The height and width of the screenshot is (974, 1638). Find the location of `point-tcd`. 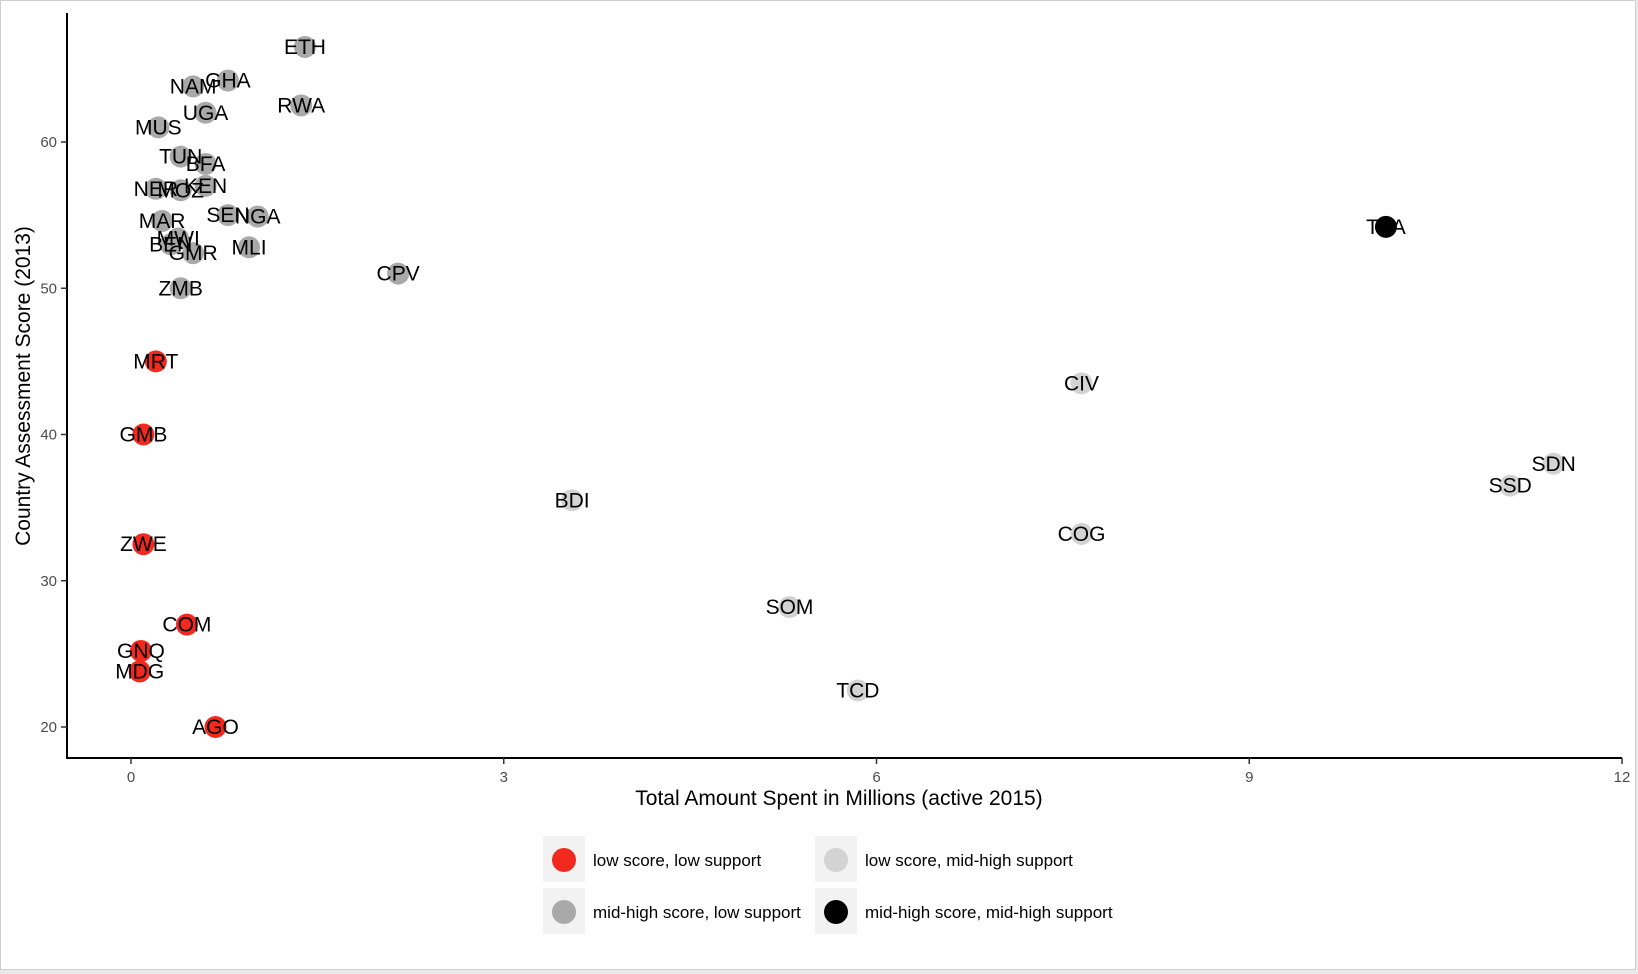

point-tcd is located at coordinates (857, 690).